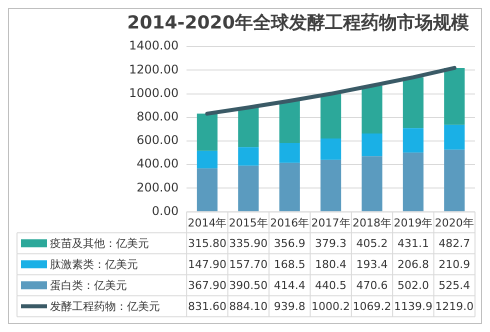  Describe the element at coordinates (330, 223) in the screenshot. I see `x-tick-label: 2017年` at that location.